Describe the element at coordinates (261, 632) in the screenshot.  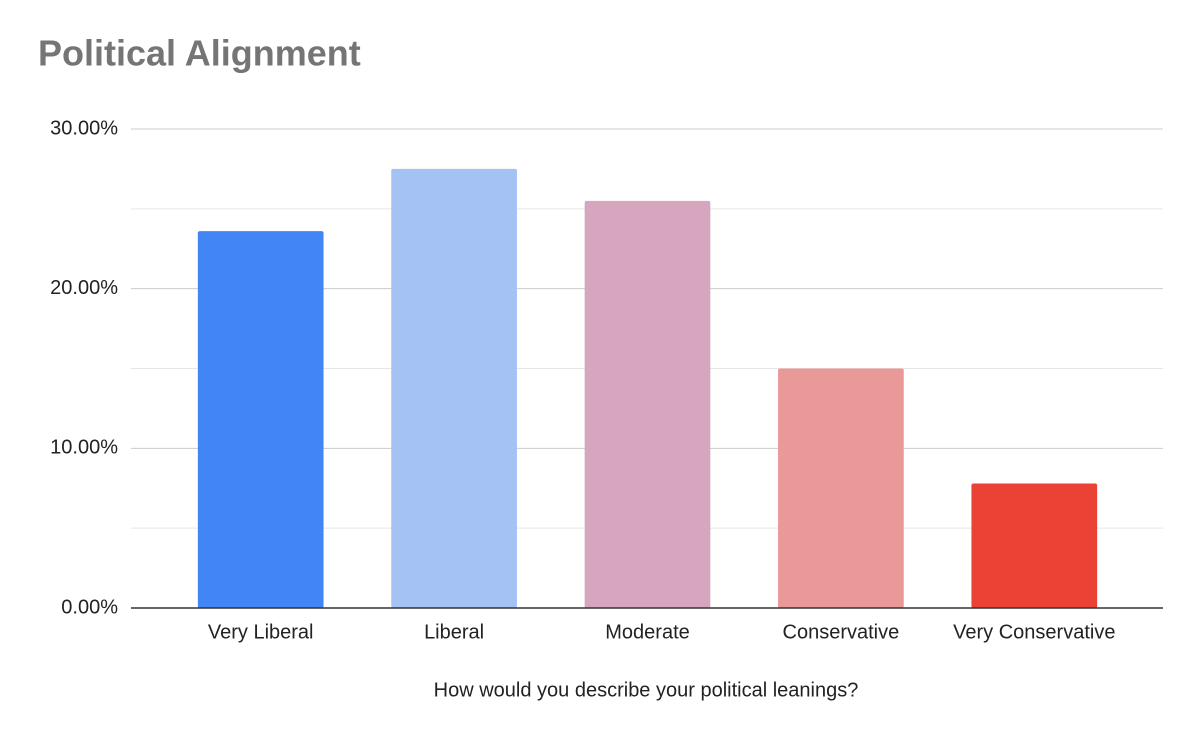
I see `x-tick-label: Very Liberal` at that location.